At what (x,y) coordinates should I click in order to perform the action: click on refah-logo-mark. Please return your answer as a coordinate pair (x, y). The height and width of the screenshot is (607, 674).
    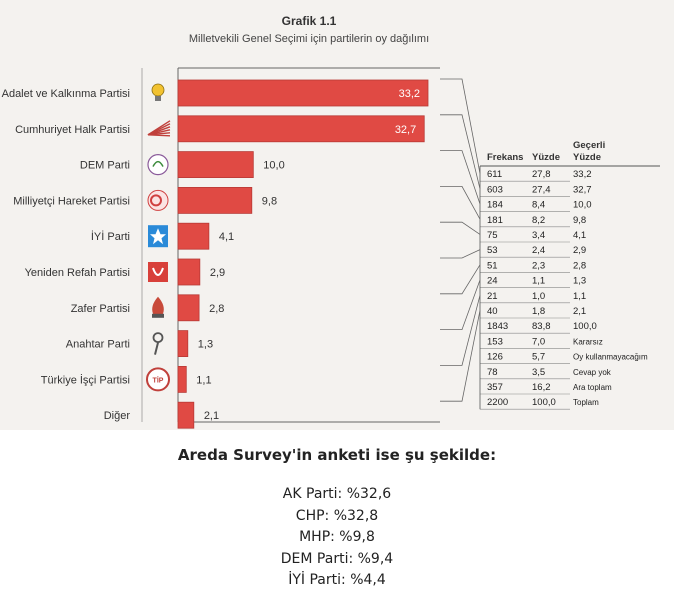
    Looking at the image, I should click on (158, 271).